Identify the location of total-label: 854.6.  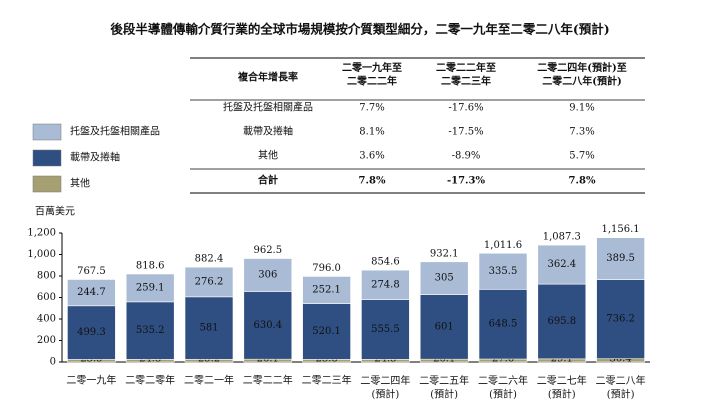
(385, 262).